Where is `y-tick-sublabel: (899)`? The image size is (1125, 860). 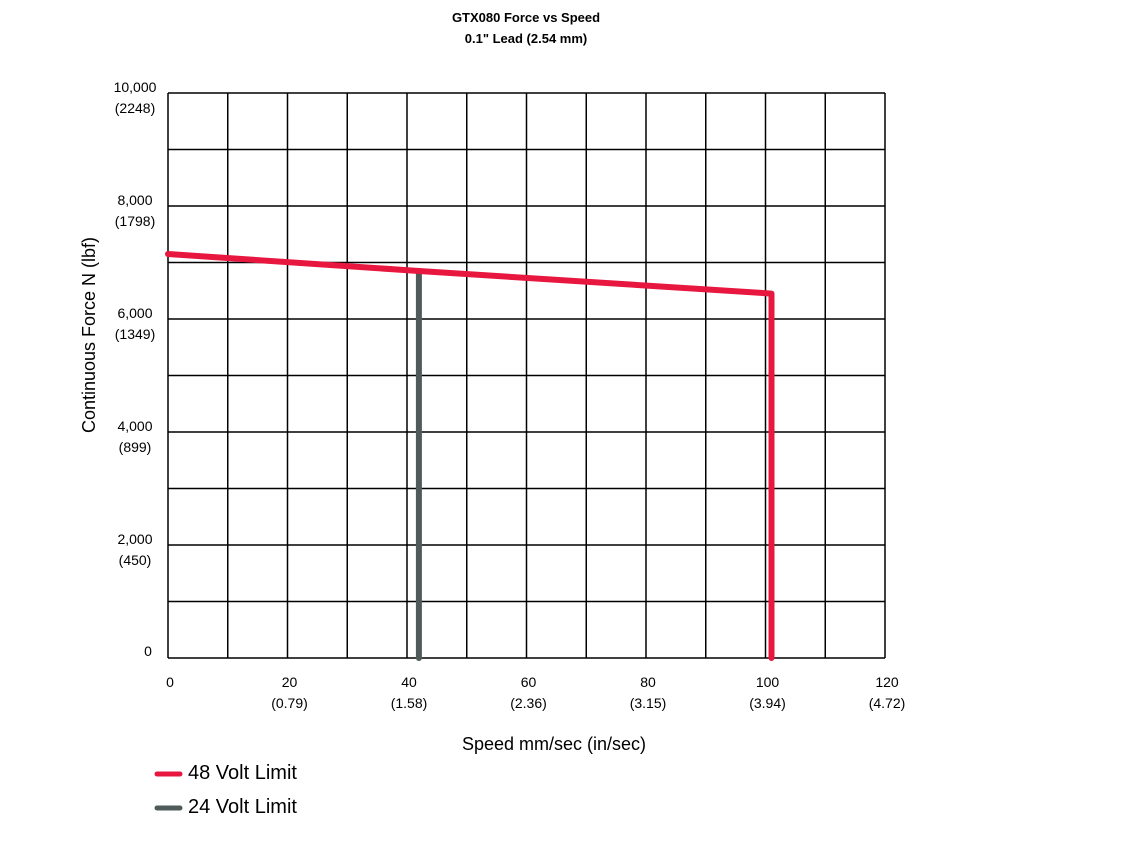 y-tick-sublabel: (899) is located at coordinates (135, 447).